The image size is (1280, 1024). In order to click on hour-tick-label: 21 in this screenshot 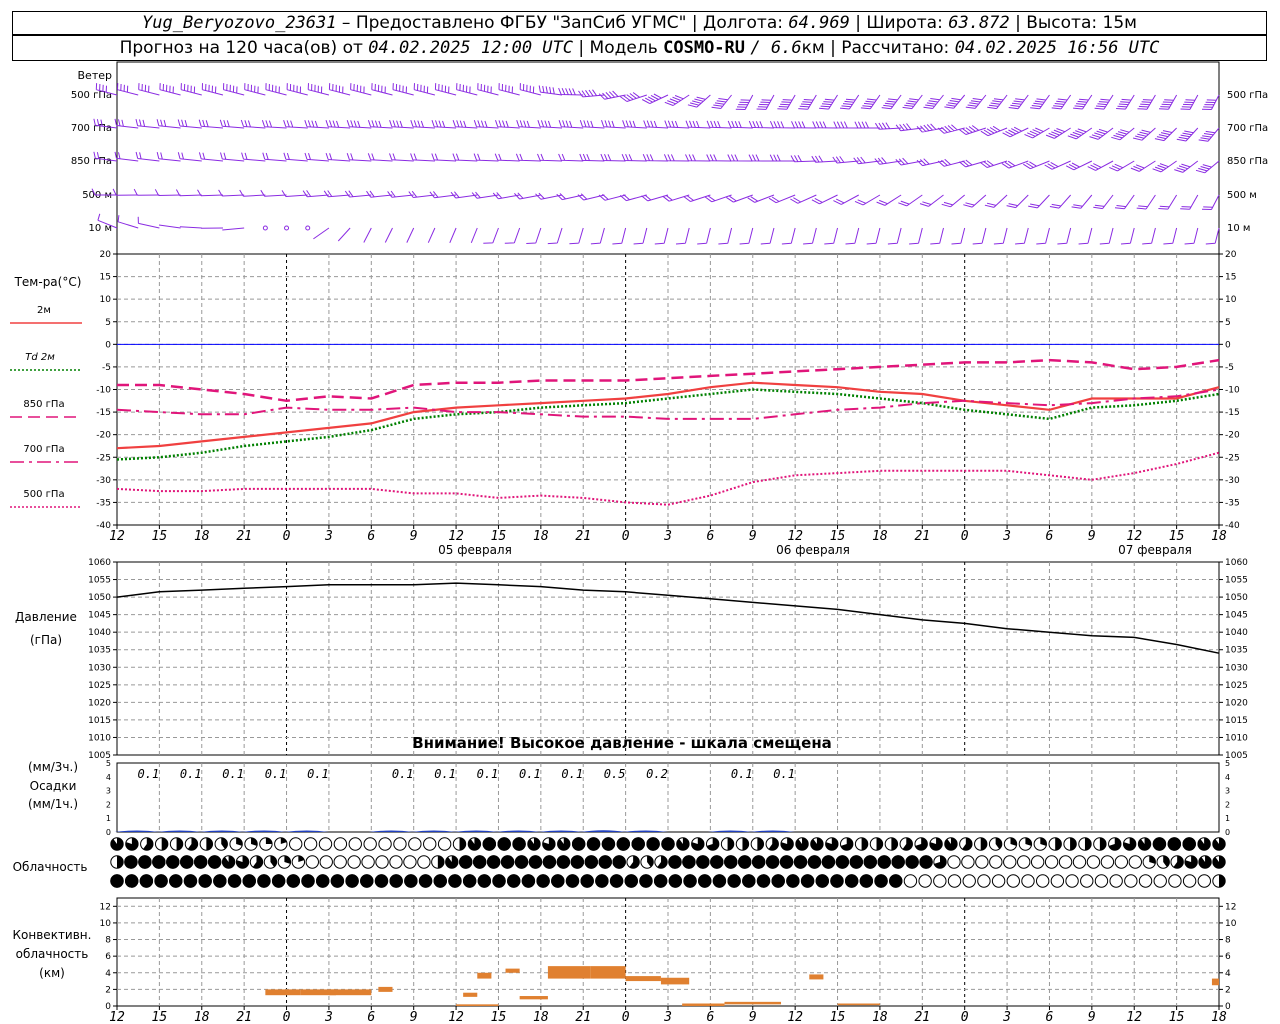, I will do `click(922, 536)`.